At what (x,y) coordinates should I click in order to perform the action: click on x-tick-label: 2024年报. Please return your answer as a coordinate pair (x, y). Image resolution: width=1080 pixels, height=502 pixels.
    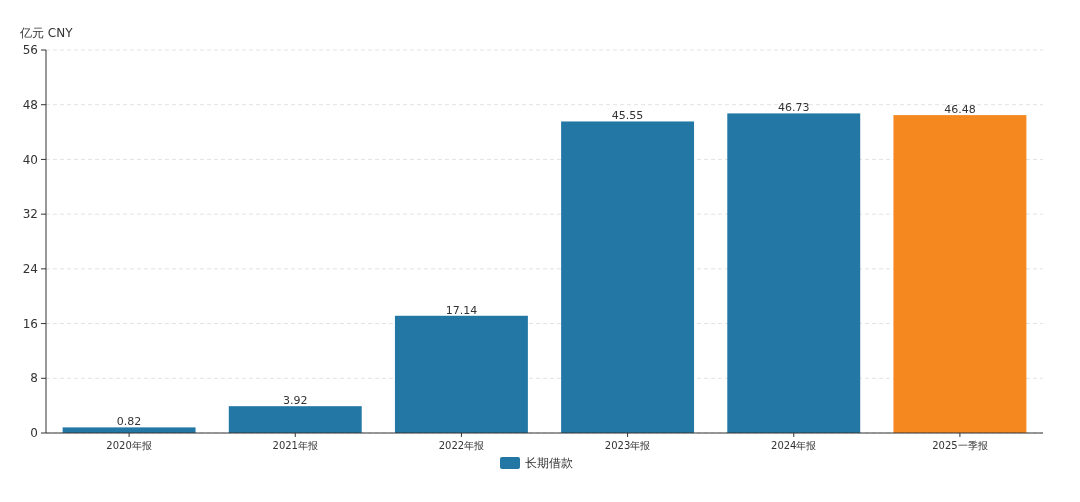
    Looking at the image, I should click on (794, 445).